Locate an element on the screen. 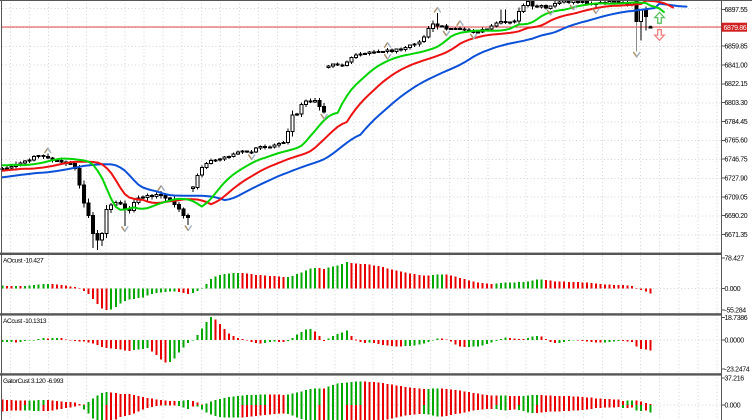  svg-text: 6784.45 is located at coordinates (736, 122).